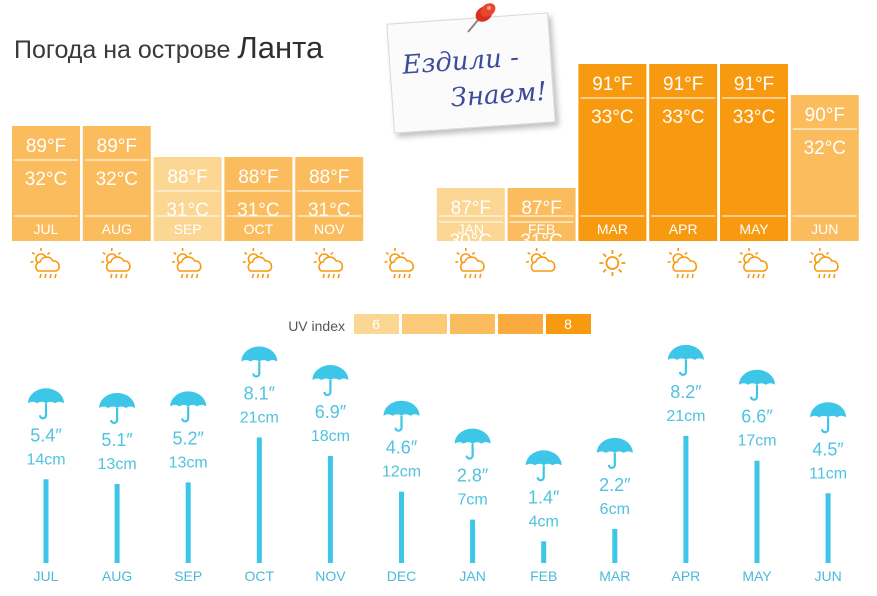  I want to click on uv-legend-max: 8, so click(568, 324).